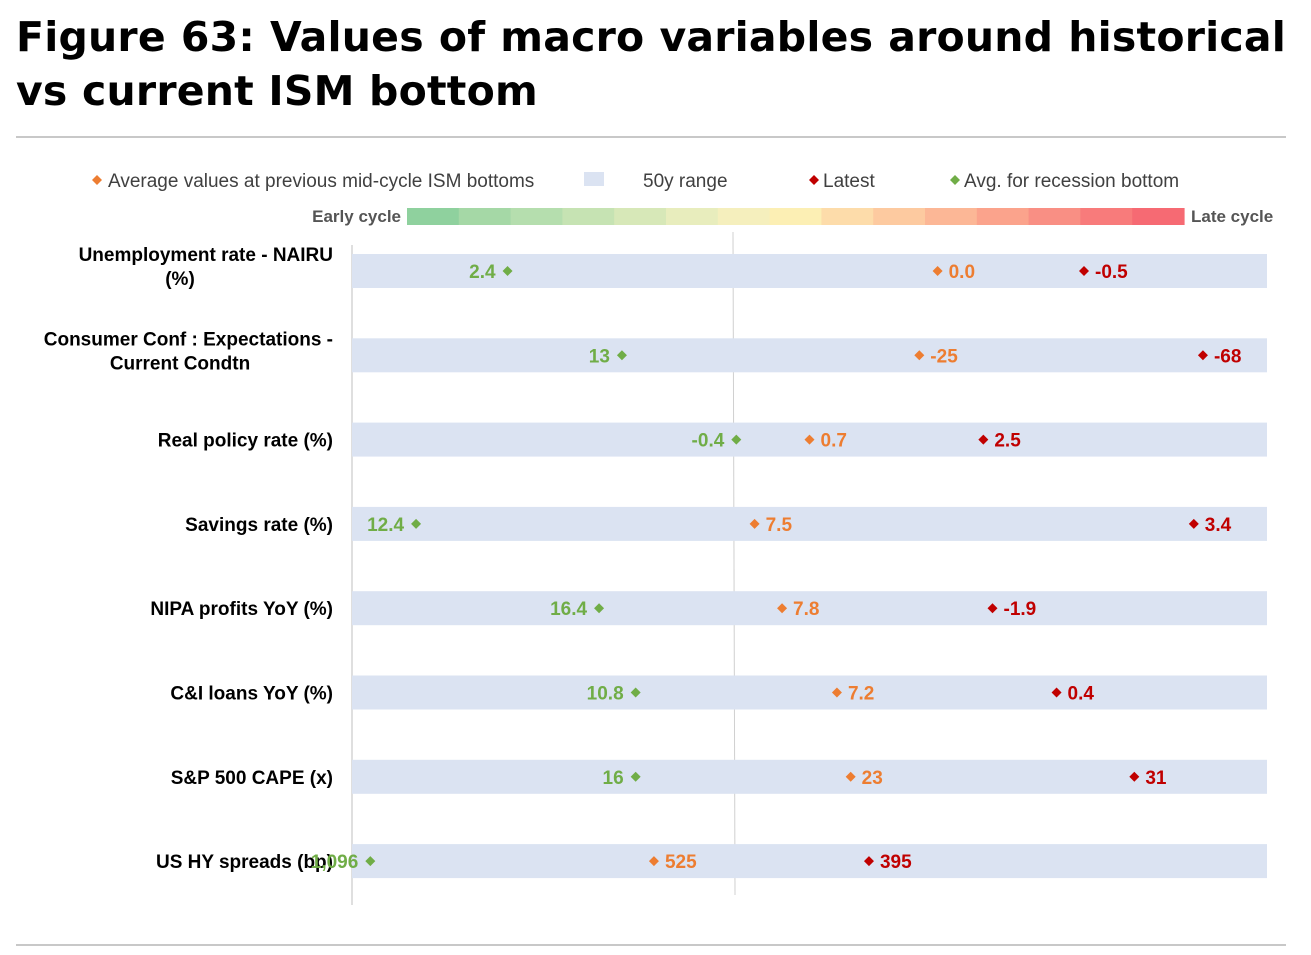 This screenshot has width=1311, height=955. I want to click on top-divider, so click(651, 137).